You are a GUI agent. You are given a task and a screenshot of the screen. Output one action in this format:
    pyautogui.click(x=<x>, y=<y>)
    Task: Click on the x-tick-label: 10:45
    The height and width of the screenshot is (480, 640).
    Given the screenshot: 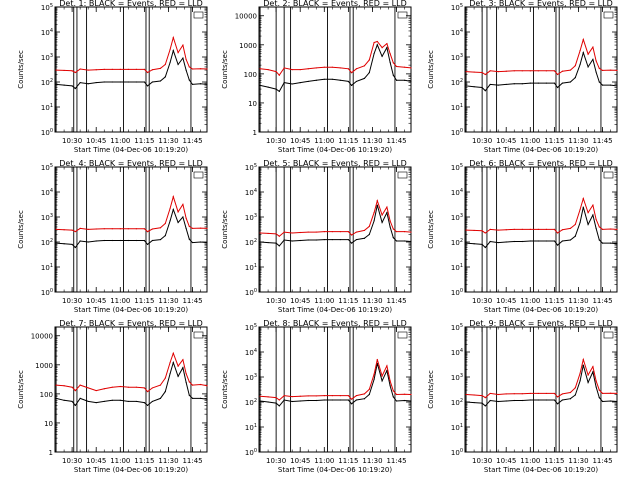 What is the action you would take?
    pyautogui.click(x=300, y=141)
    